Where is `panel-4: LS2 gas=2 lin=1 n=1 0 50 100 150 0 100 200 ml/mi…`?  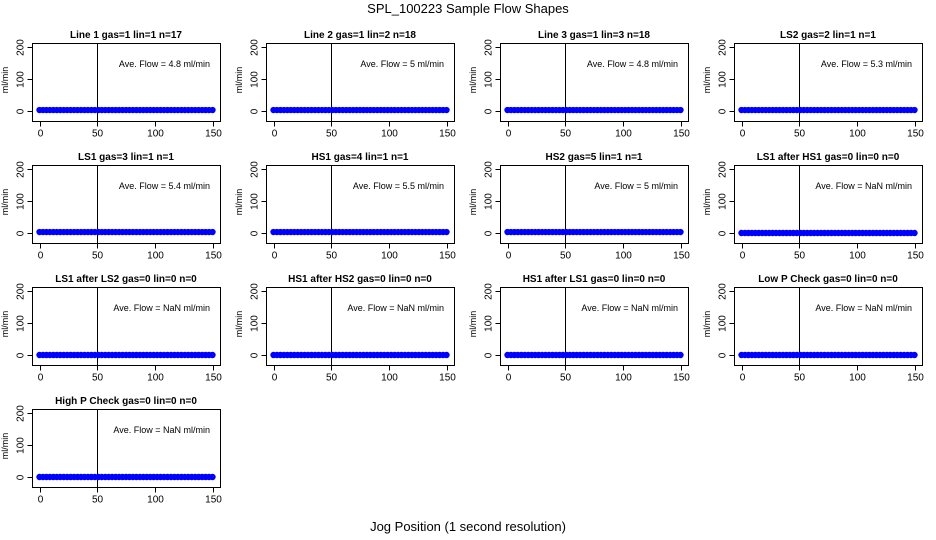
panel-4: LS2 gas=2 lin=1 n=1 0 50 100 150 0 100 200 ml/mi… is located at coordinates (813, 85).